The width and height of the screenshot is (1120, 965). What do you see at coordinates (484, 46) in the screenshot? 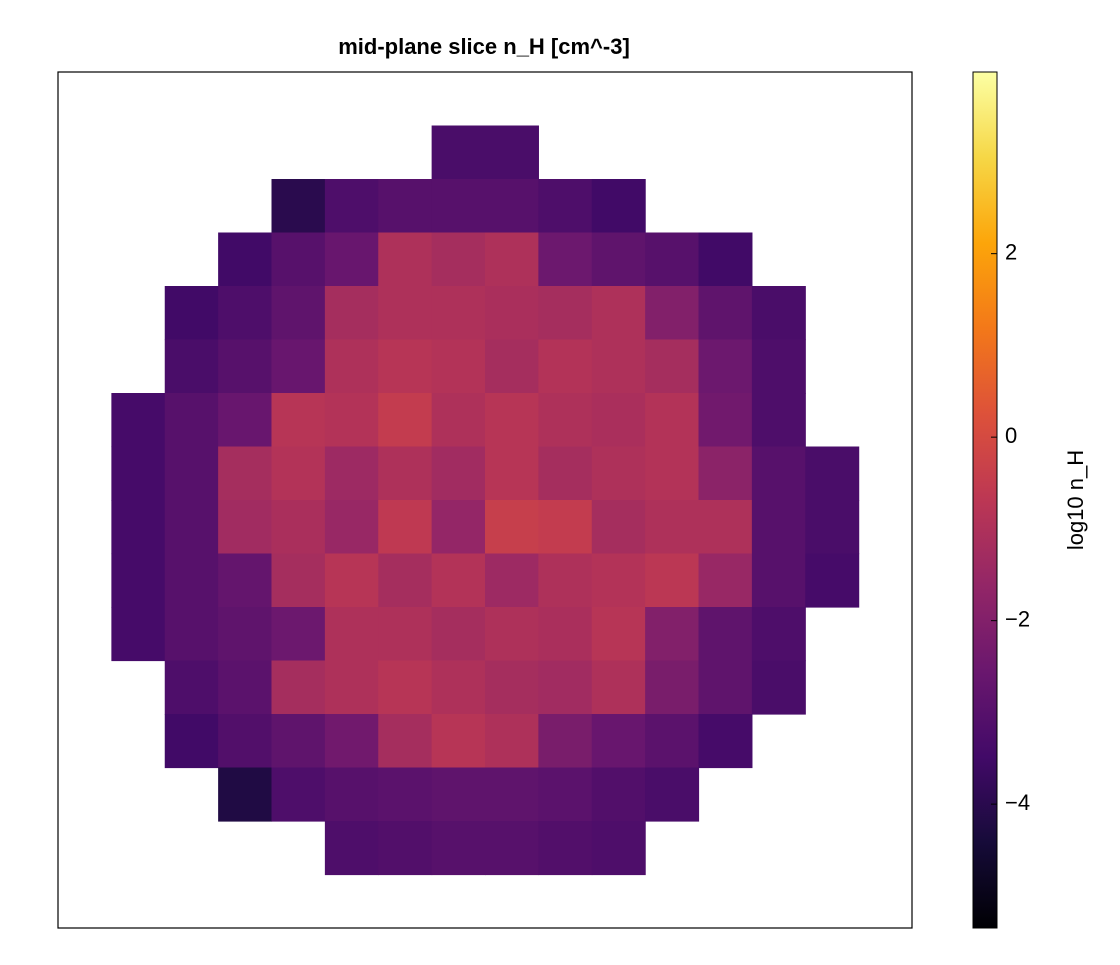
I see `chart-title: mid-plane slice n_H [cm^-3]` at bounding box center [484, 46].